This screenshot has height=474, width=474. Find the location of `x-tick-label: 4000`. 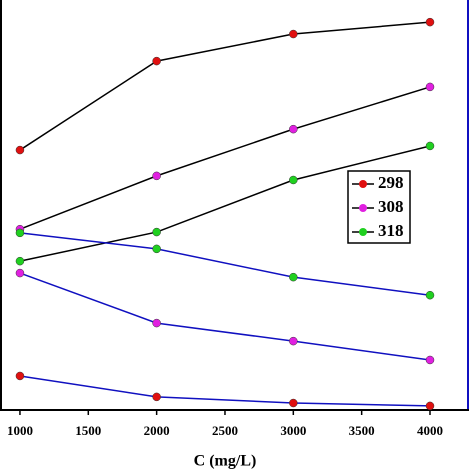

x-tick-label: 4000 is located at coordinates (430, 430).